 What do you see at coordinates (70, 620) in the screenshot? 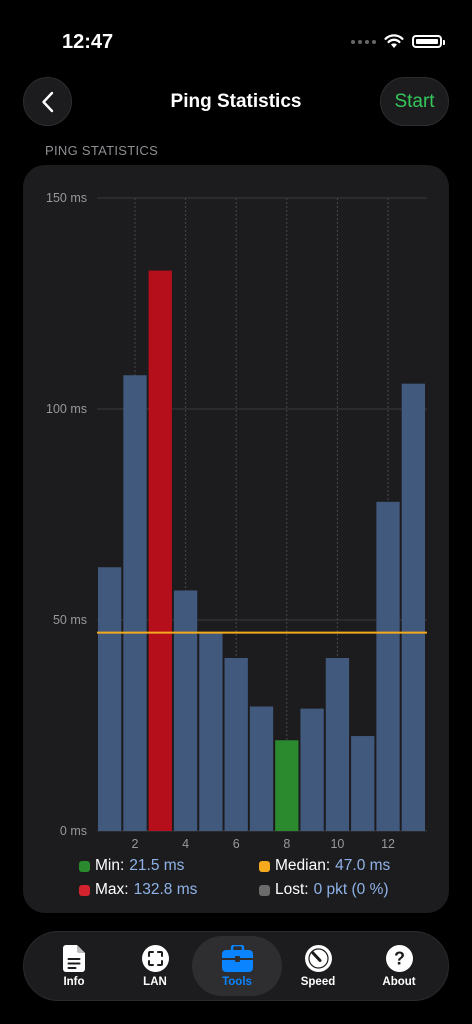
I see `y-tick-label: 50 ms` at bounding box center [70, 620].